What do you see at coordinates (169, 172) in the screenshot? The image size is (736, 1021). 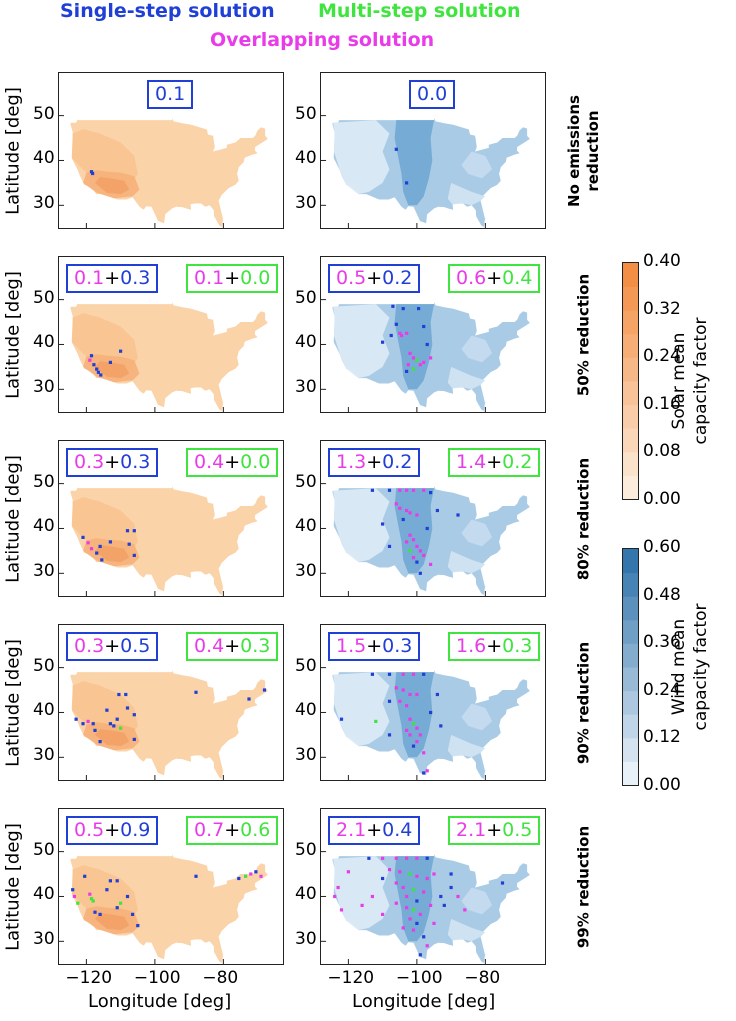 I see `solar-map-shape` at bounding box center [169, 172].